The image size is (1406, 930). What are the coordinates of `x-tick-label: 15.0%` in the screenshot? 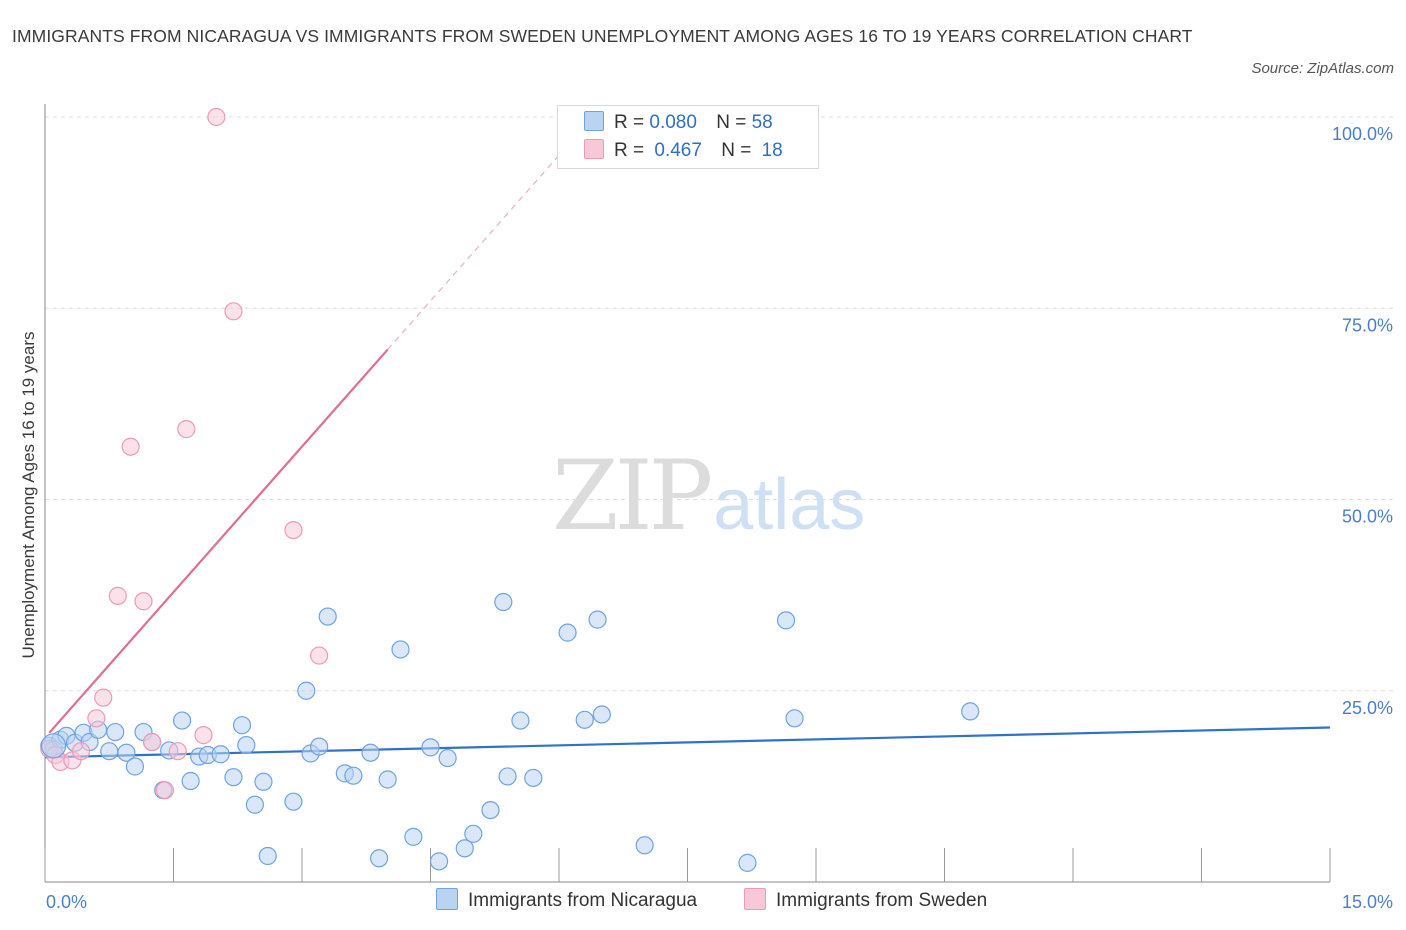 It's located at (1367, 902).